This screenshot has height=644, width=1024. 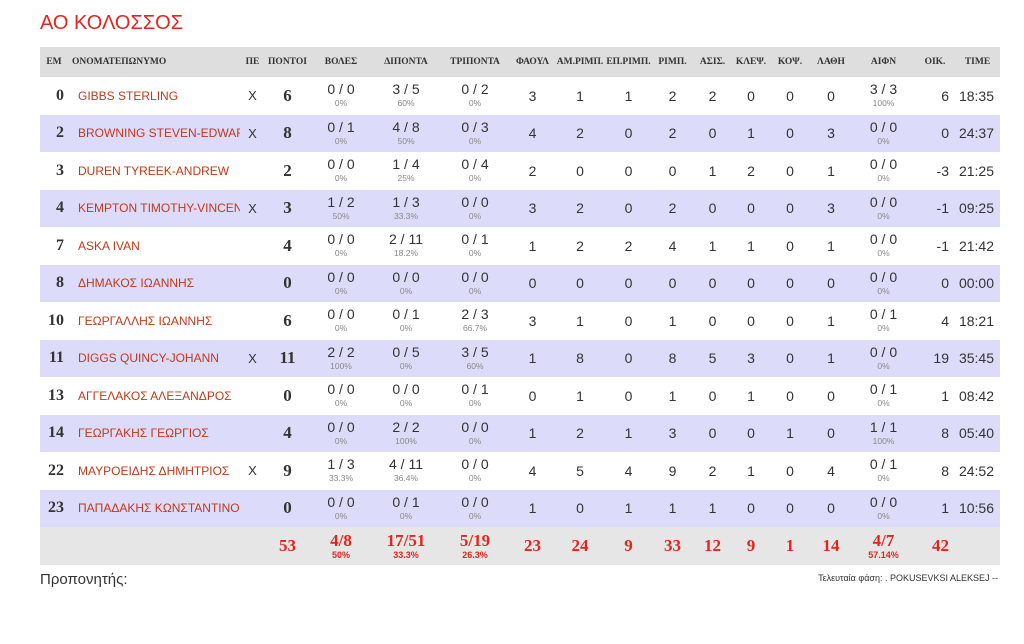 What do you see at coordinates (154, 470) in the screenshot?
I see `cell: ΜΑΥΡΟΕΙΔΗΣ ΔΗΜΗΤΡΙΟΣ` at bounding box center [154, 470].